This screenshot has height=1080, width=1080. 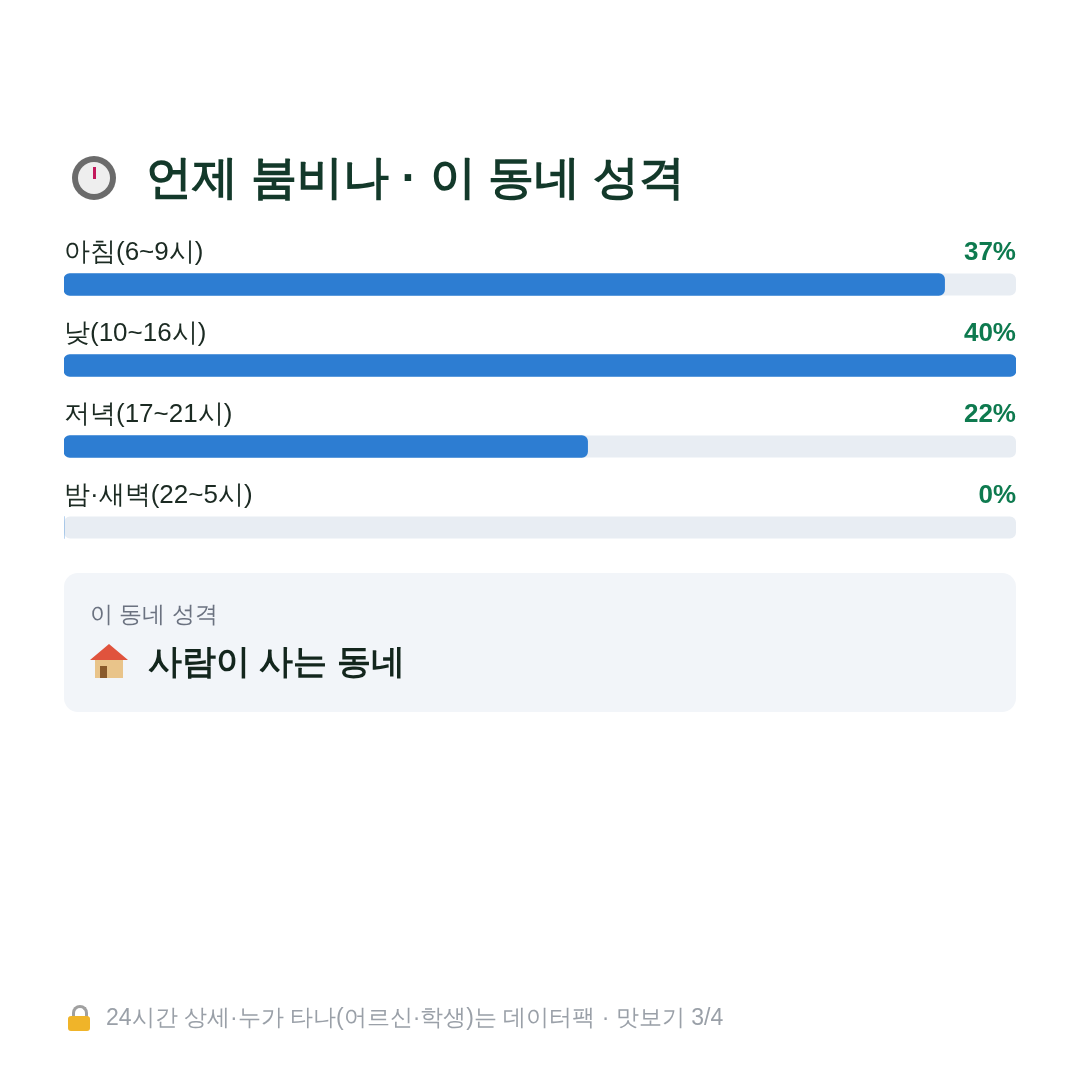 What do you see at coordinates (154, 614) in the screenshot?
I see `text: 이 동네 성격` at bounding box center [154, 614].